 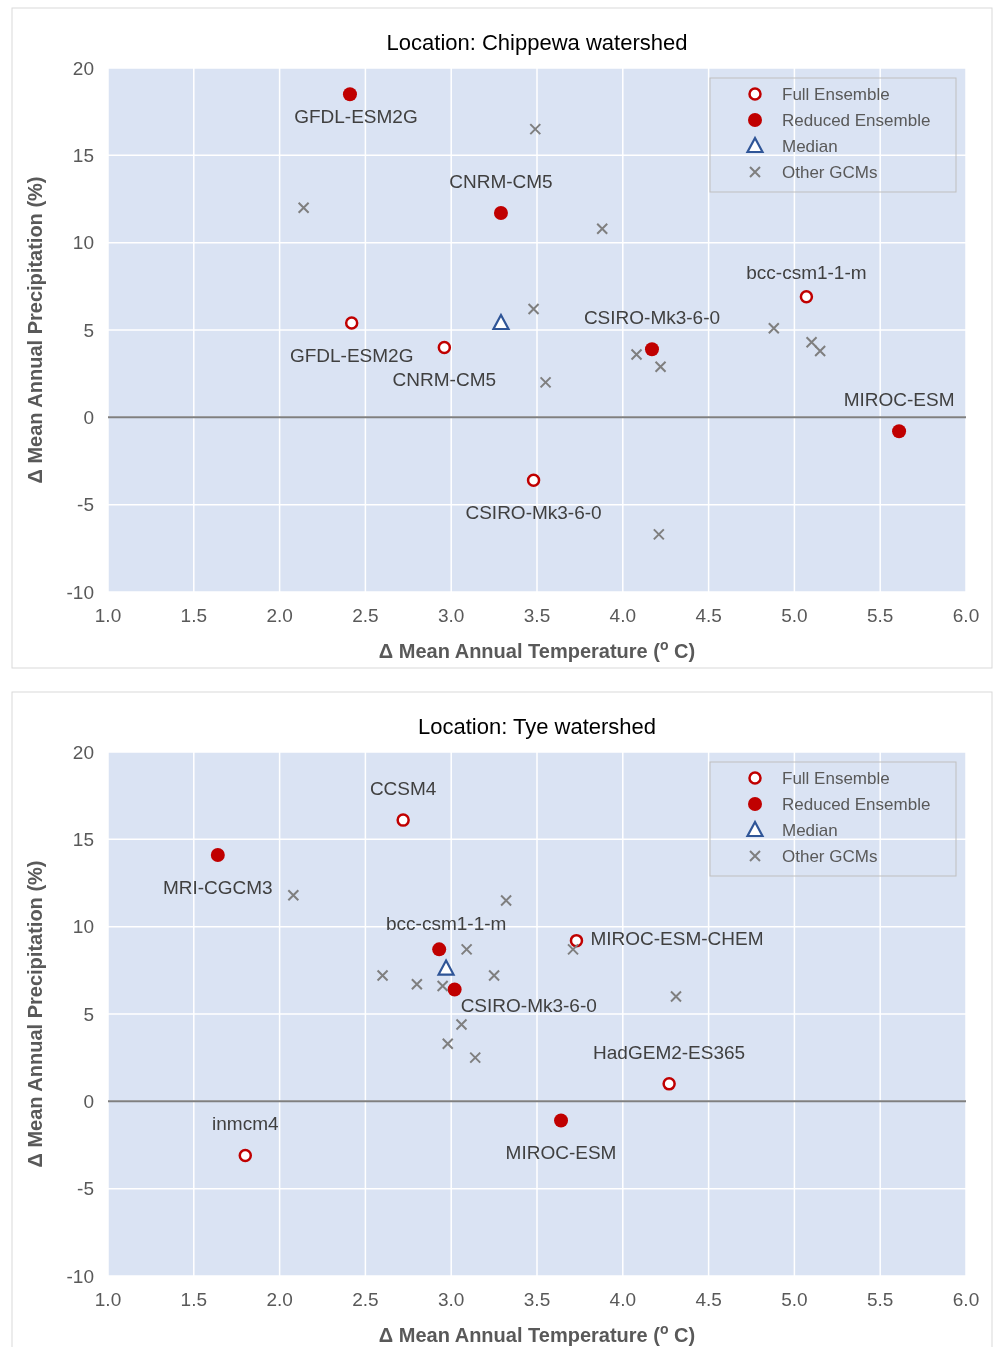 I want to click on annotation: HadGEM2-ES365, so click(x=669, y=1052).